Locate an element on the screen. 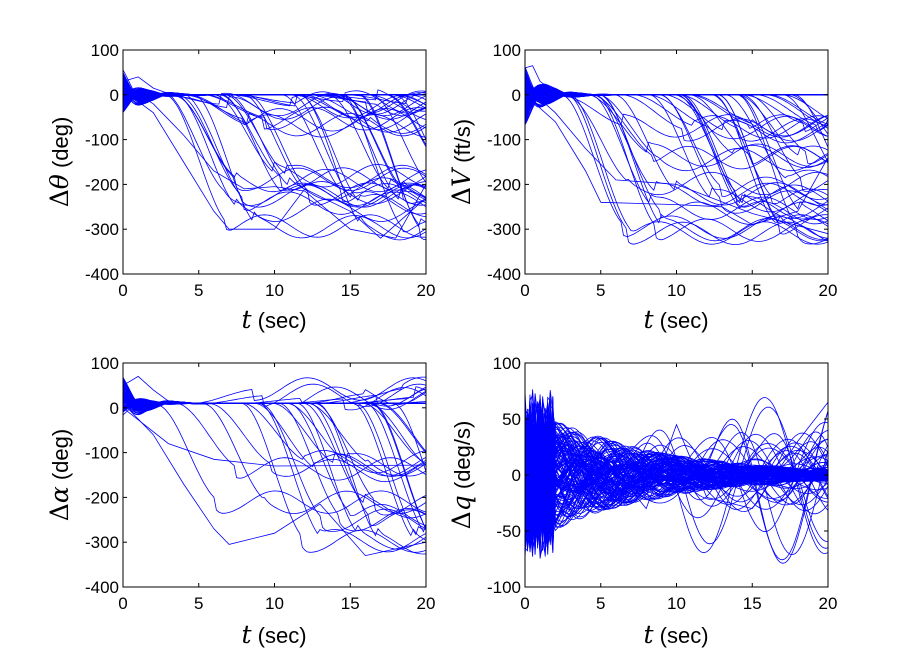  alpha-x-tick-label: 20 is located at coordinates (426, 603).